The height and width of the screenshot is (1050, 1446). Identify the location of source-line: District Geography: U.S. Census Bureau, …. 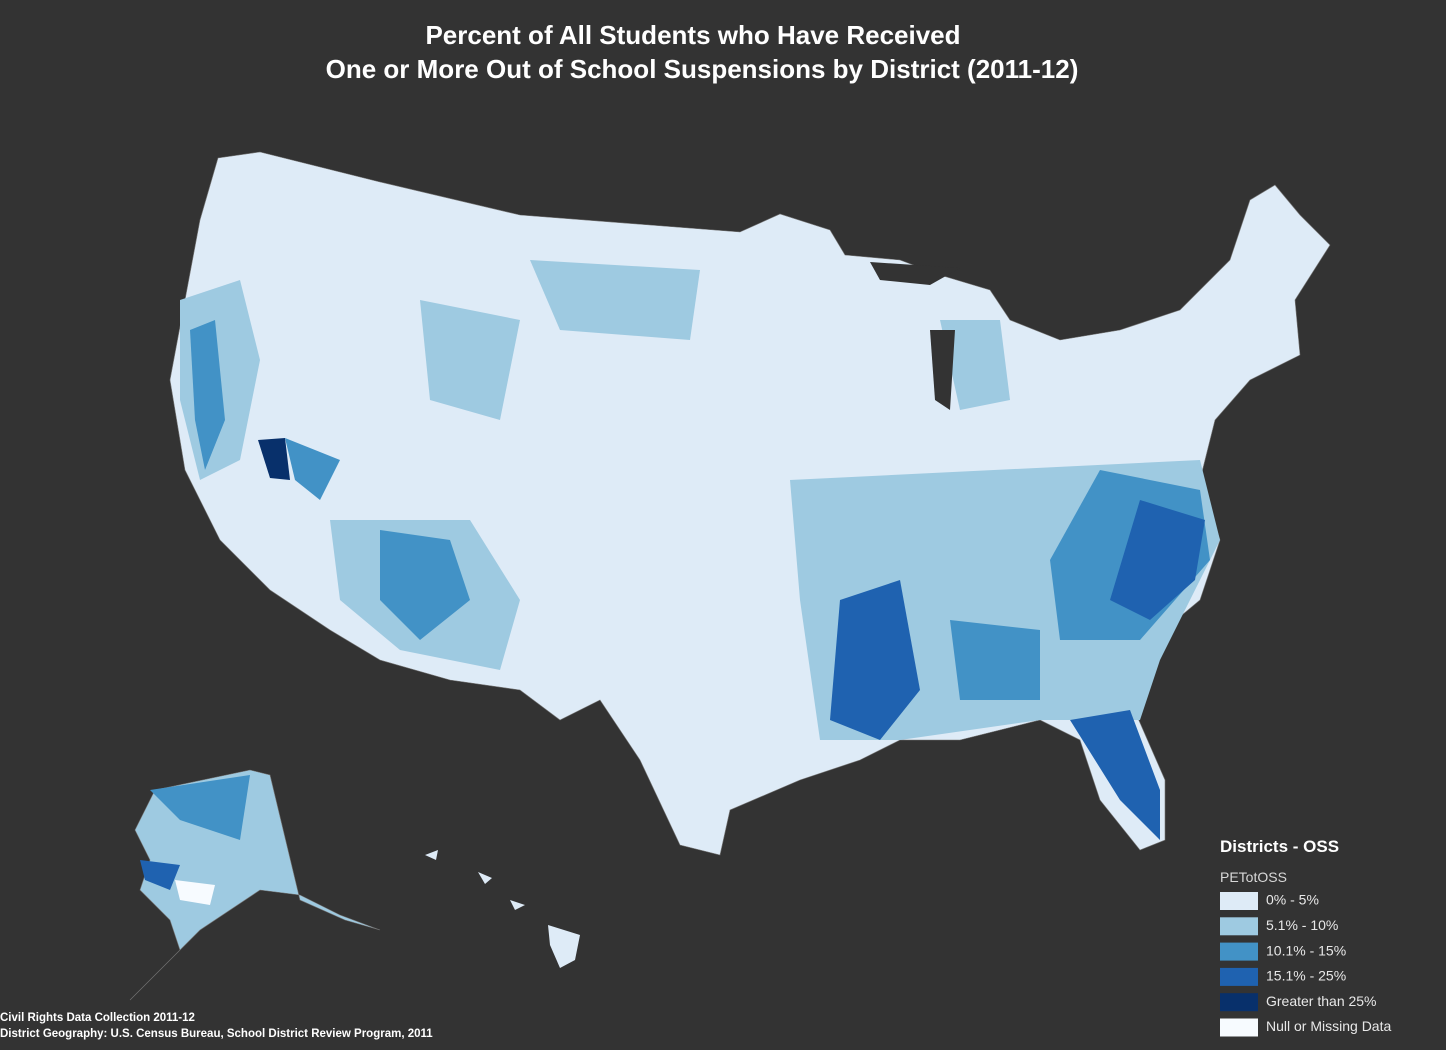
(216, 1034).